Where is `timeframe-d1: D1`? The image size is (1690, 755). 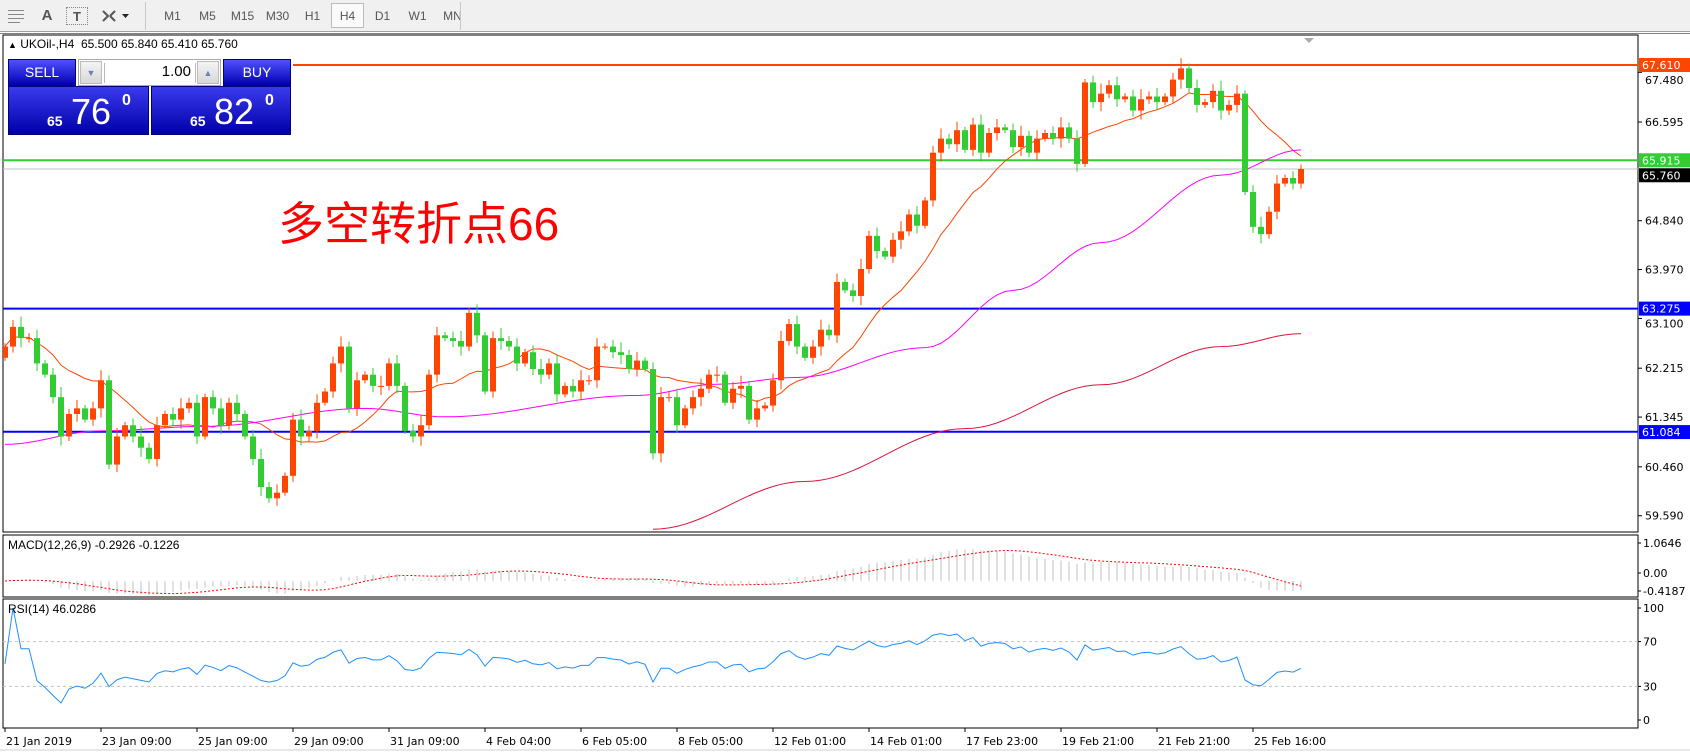
timeframe-d1: D1 is located at coordinates (382, 15).